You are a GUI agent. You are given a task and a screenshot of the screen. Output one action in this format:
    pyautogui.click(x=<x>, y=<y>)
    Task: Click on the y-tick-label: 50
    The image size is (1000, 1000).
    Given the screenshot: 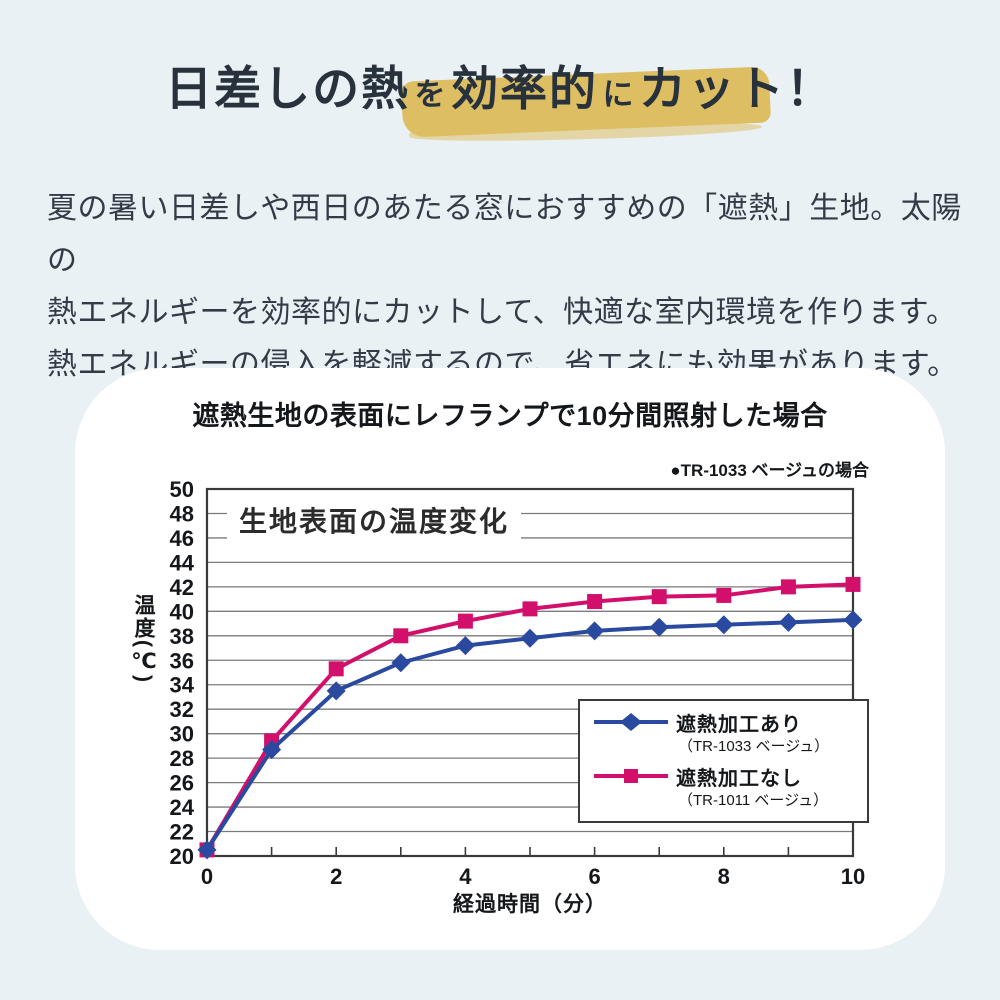 What is the action you would take?
    pyautogui.click(x=182, y=489)
    